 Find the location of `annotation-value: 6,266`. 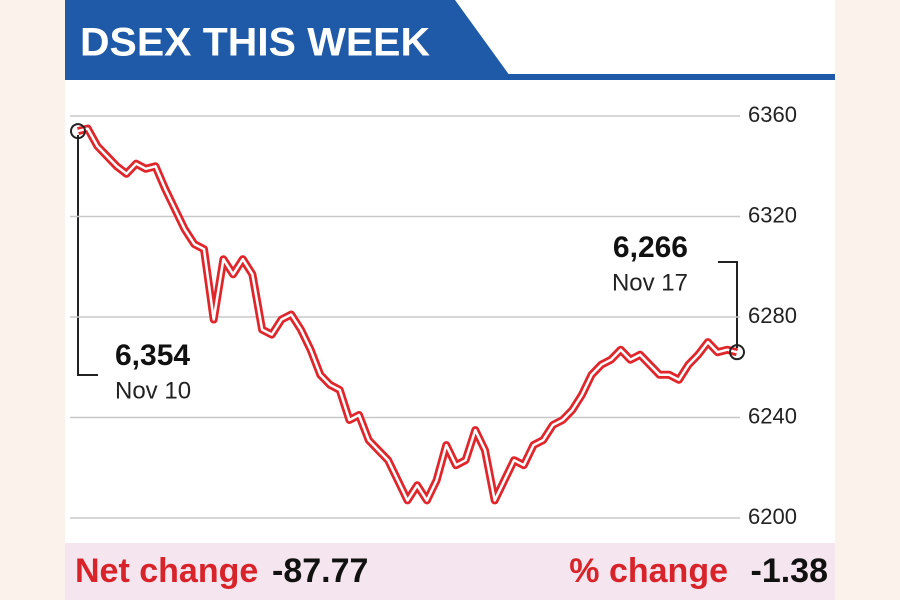

annotation-value: 6,266 is located at coordinates (650, 247).